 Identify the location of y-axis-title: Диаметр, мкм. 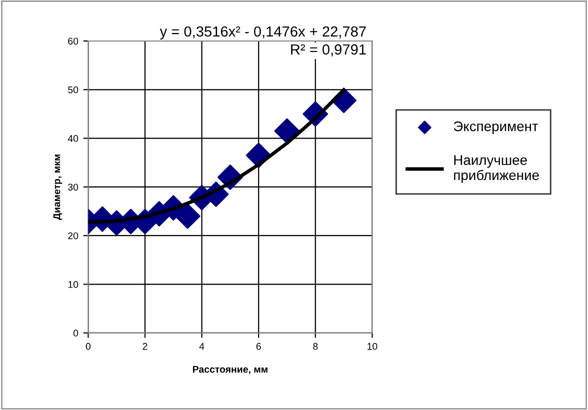
(57, 187).